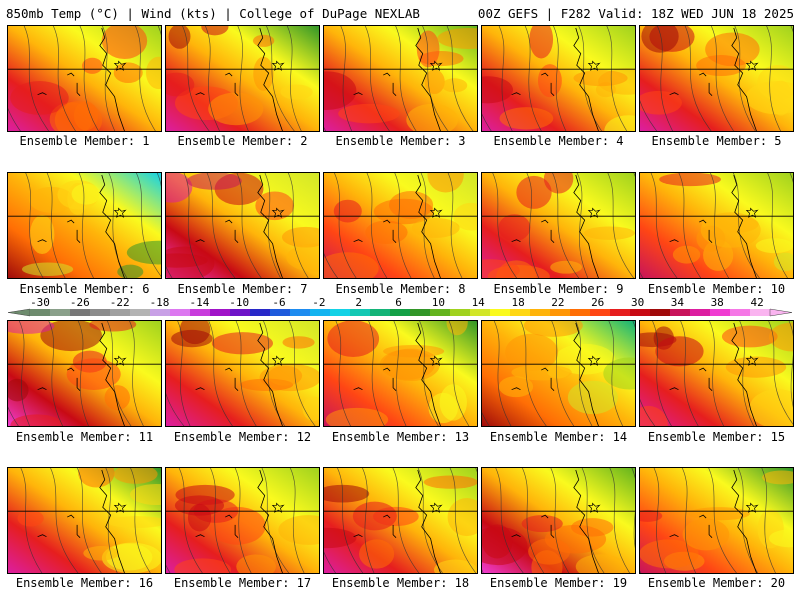 The width and height of the screenshot is (800, 600). Describe the element at coordinates (717, 303) in the screenshot. I see `colorbar-tick-label: 38` at that location.